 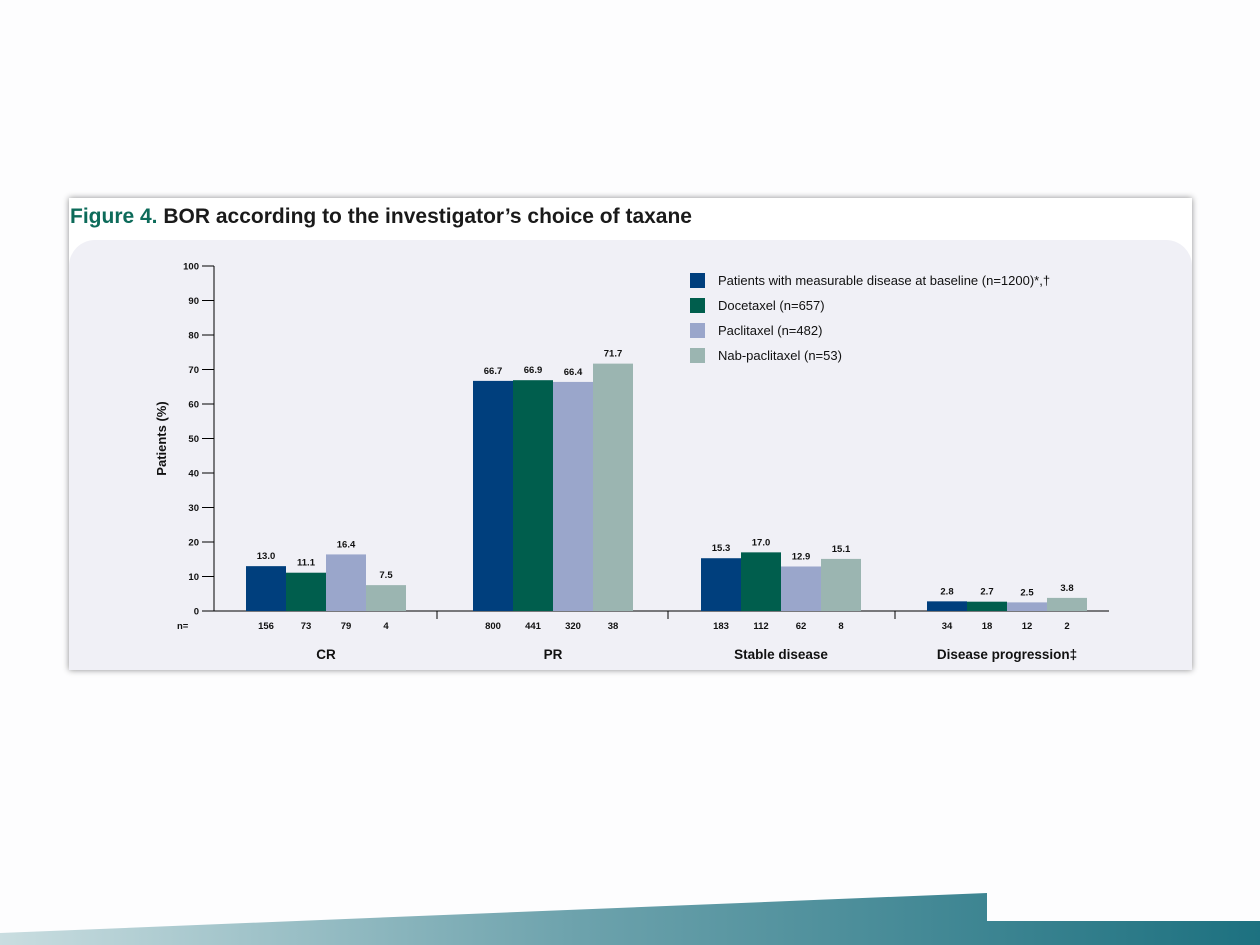 What do you see at coordinates (801, 556) in the screenshot?
I see `bar-value-label: 12.9` at bounding box center [801, 556].